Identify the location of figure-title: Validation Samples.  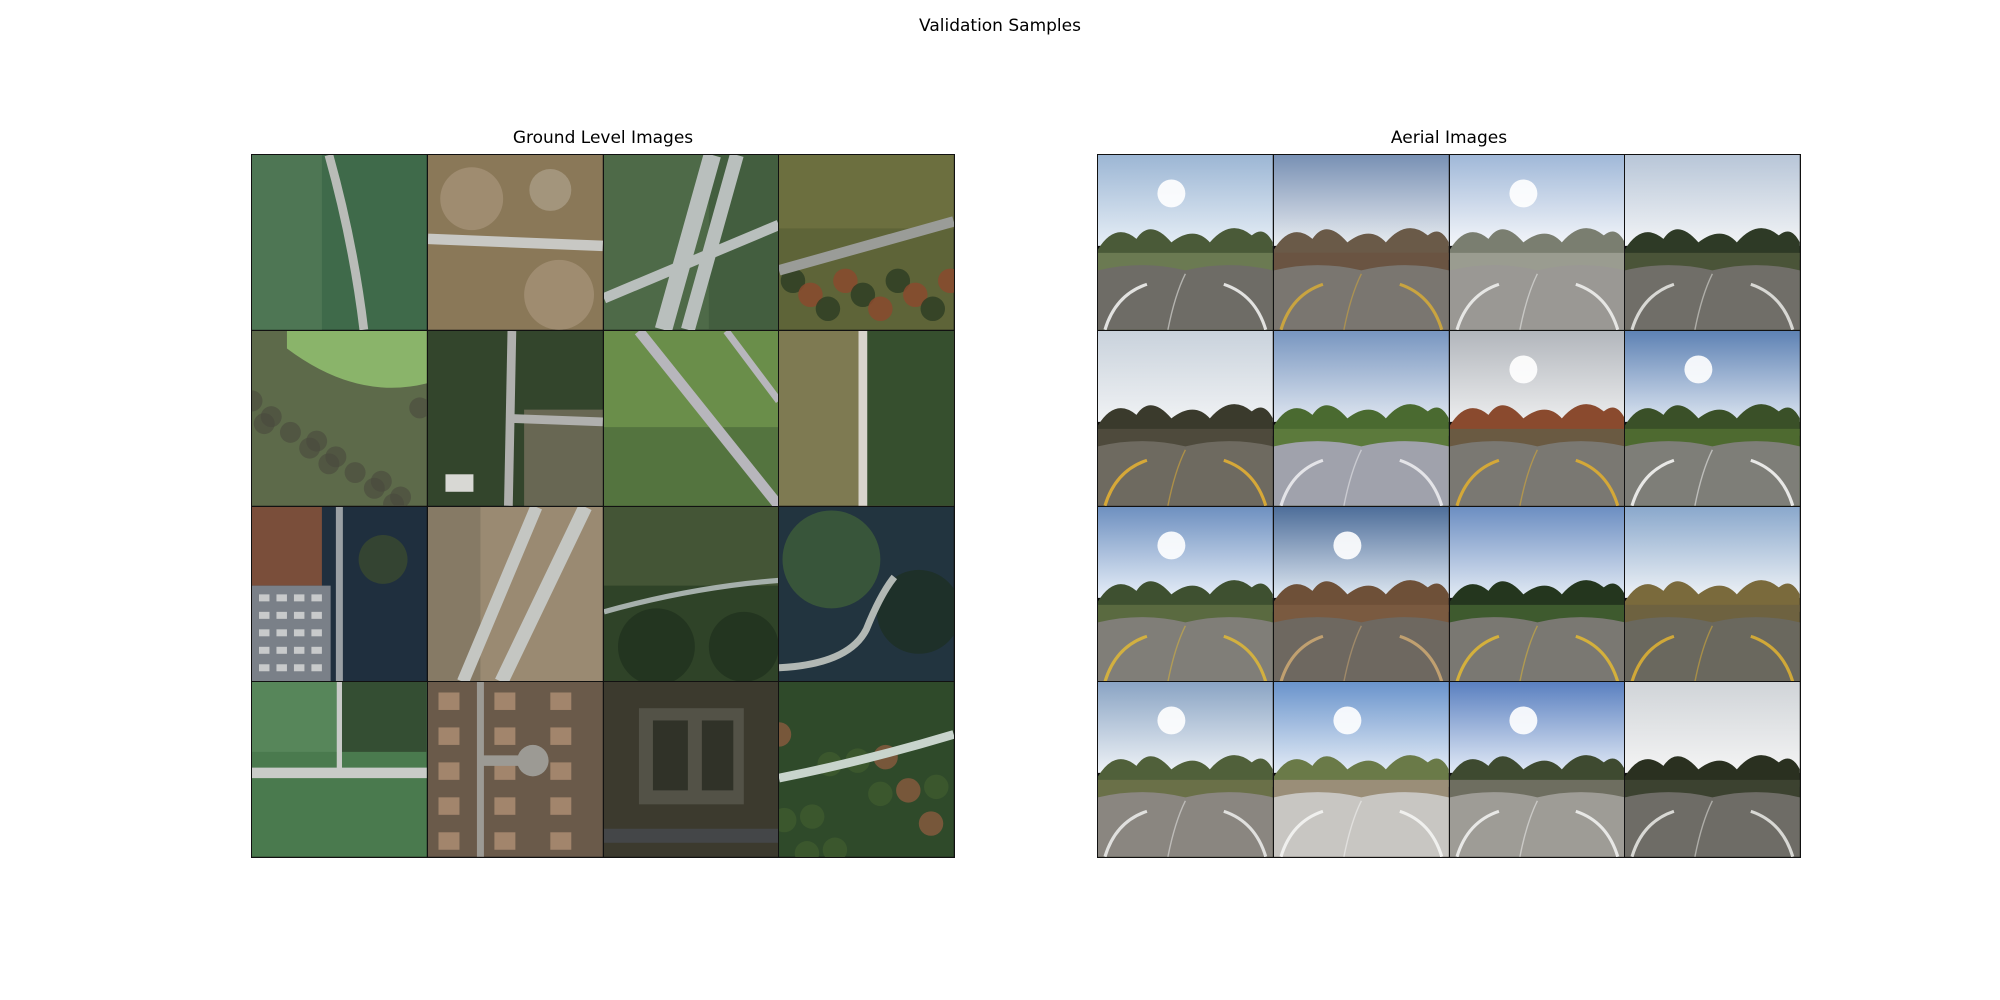
(1000, 26).